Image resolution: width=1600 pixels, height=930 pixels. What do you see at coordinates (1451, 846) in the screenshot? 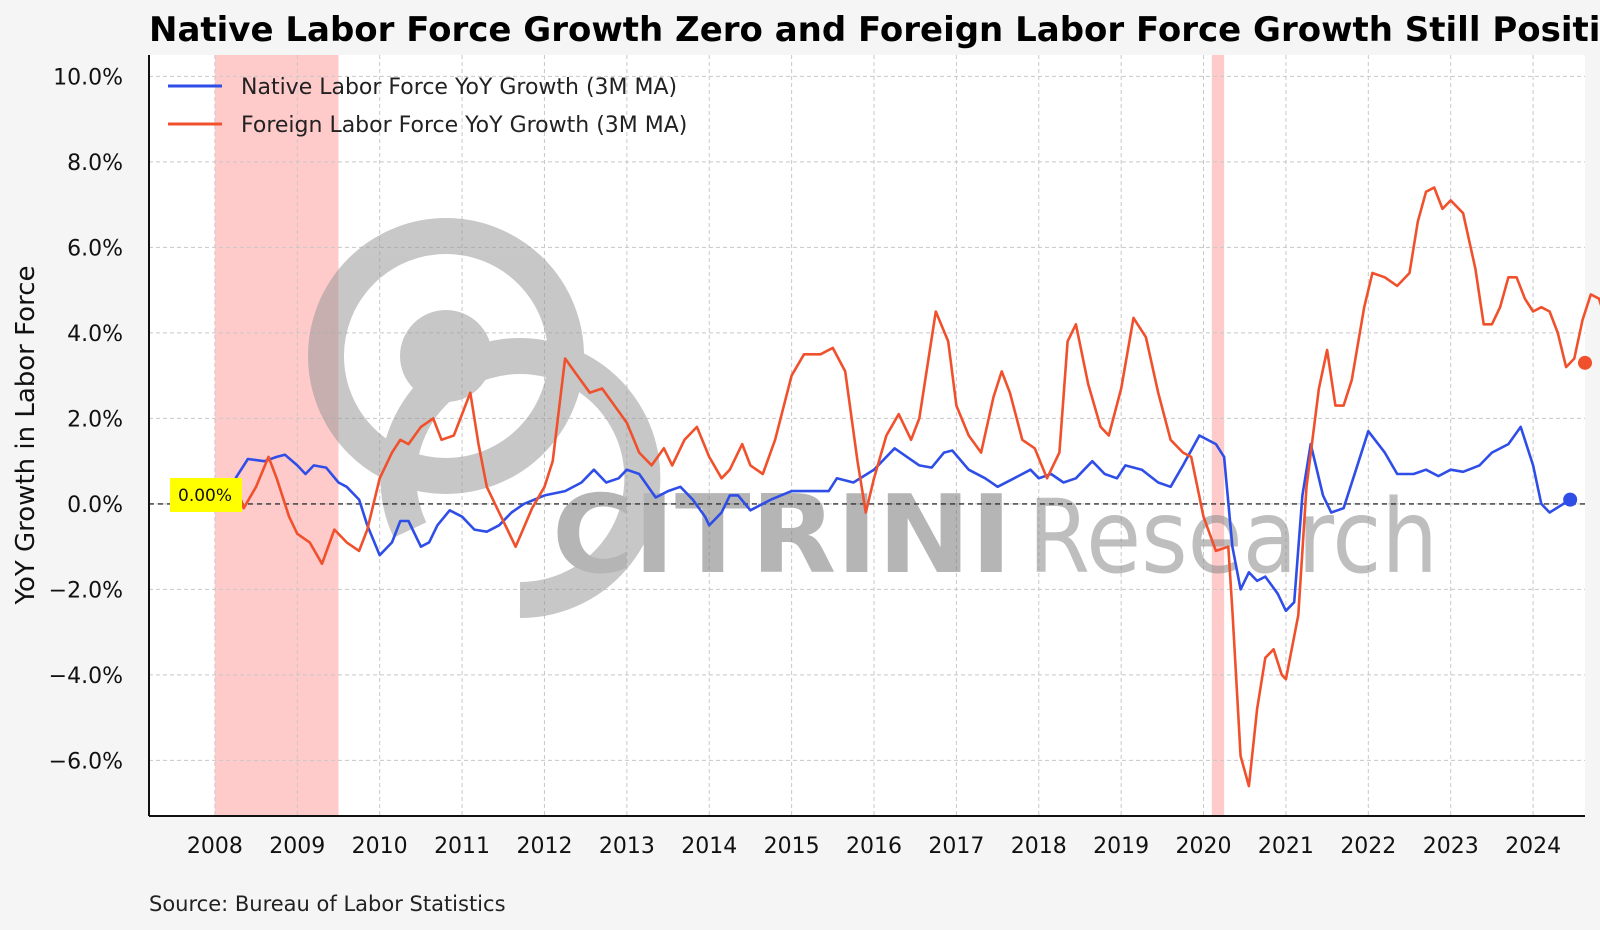
I see `x-tick-label: 2023` at bounding box center [1451, 846].